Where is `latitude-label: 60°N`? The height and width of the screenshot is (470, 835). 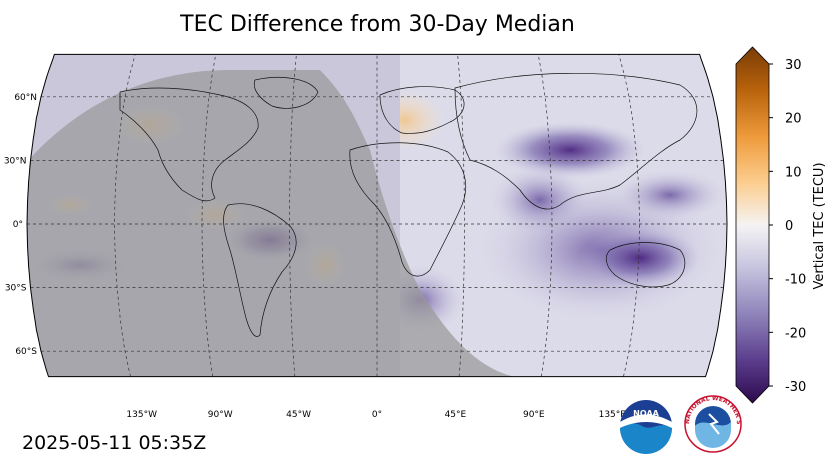 latitude-label: 60°N is located at coordinates (25, 98).